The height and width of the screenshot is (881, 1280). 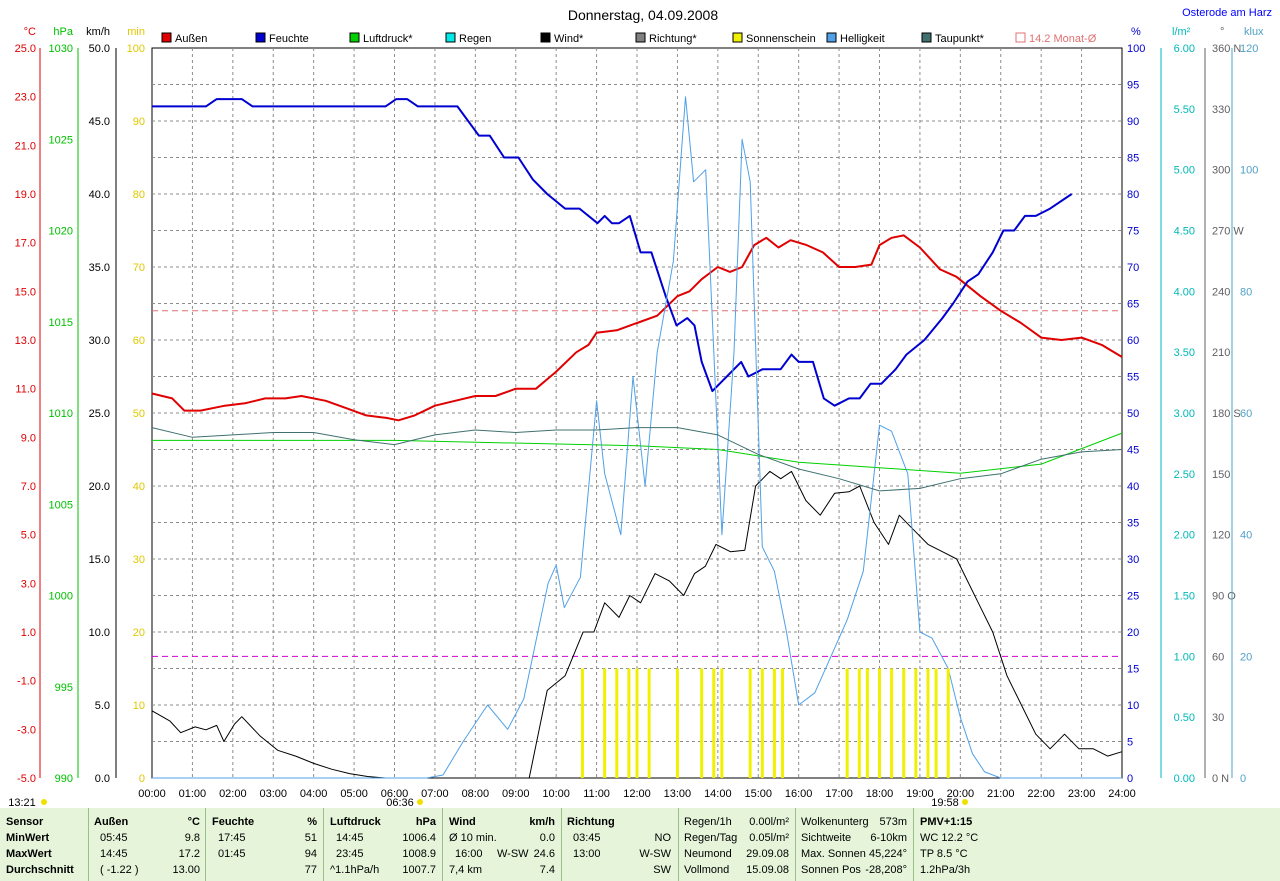 What do you see at coordinates (1184, 718) in the screenshot?
I see `light-axis-tick: 0.50` at bounding box center [1184, 718].